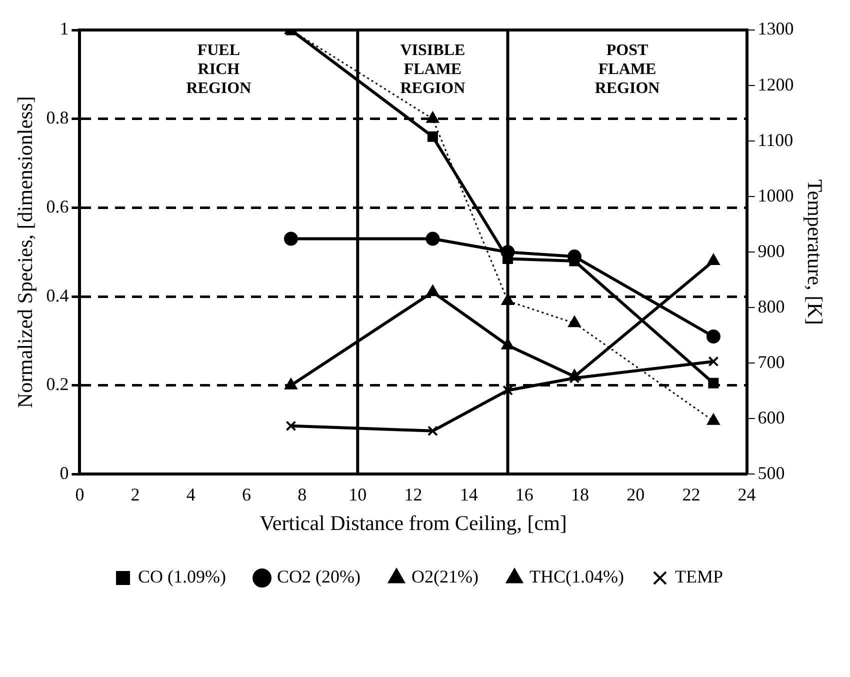  What do you see at coordinates (627, 70) in the screenshot?
I see `annotation: POST FLAME REGION` at bounding box center [627, 70].